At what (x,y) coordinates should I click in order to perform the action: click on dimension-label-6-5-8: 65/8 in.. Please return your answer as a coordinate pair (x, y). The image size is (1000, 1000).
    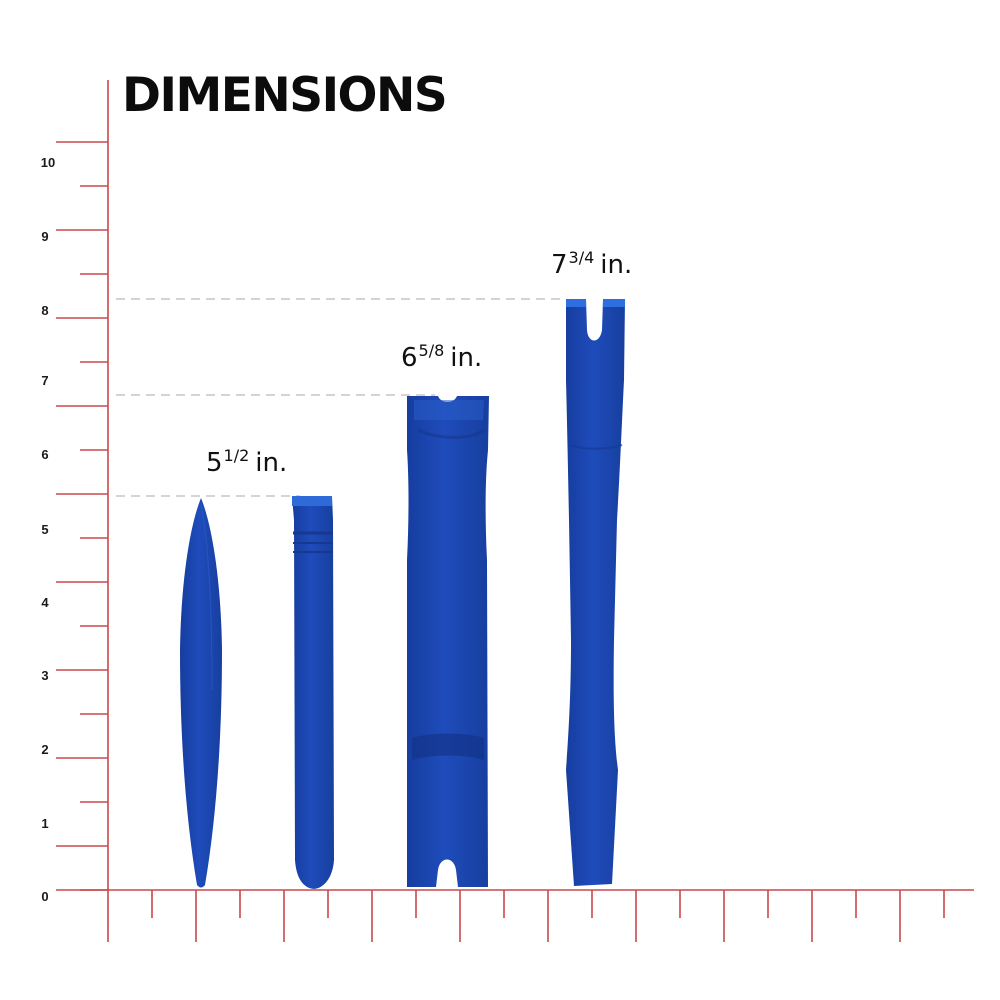
    Looking at the image, I should click on (442, 358).